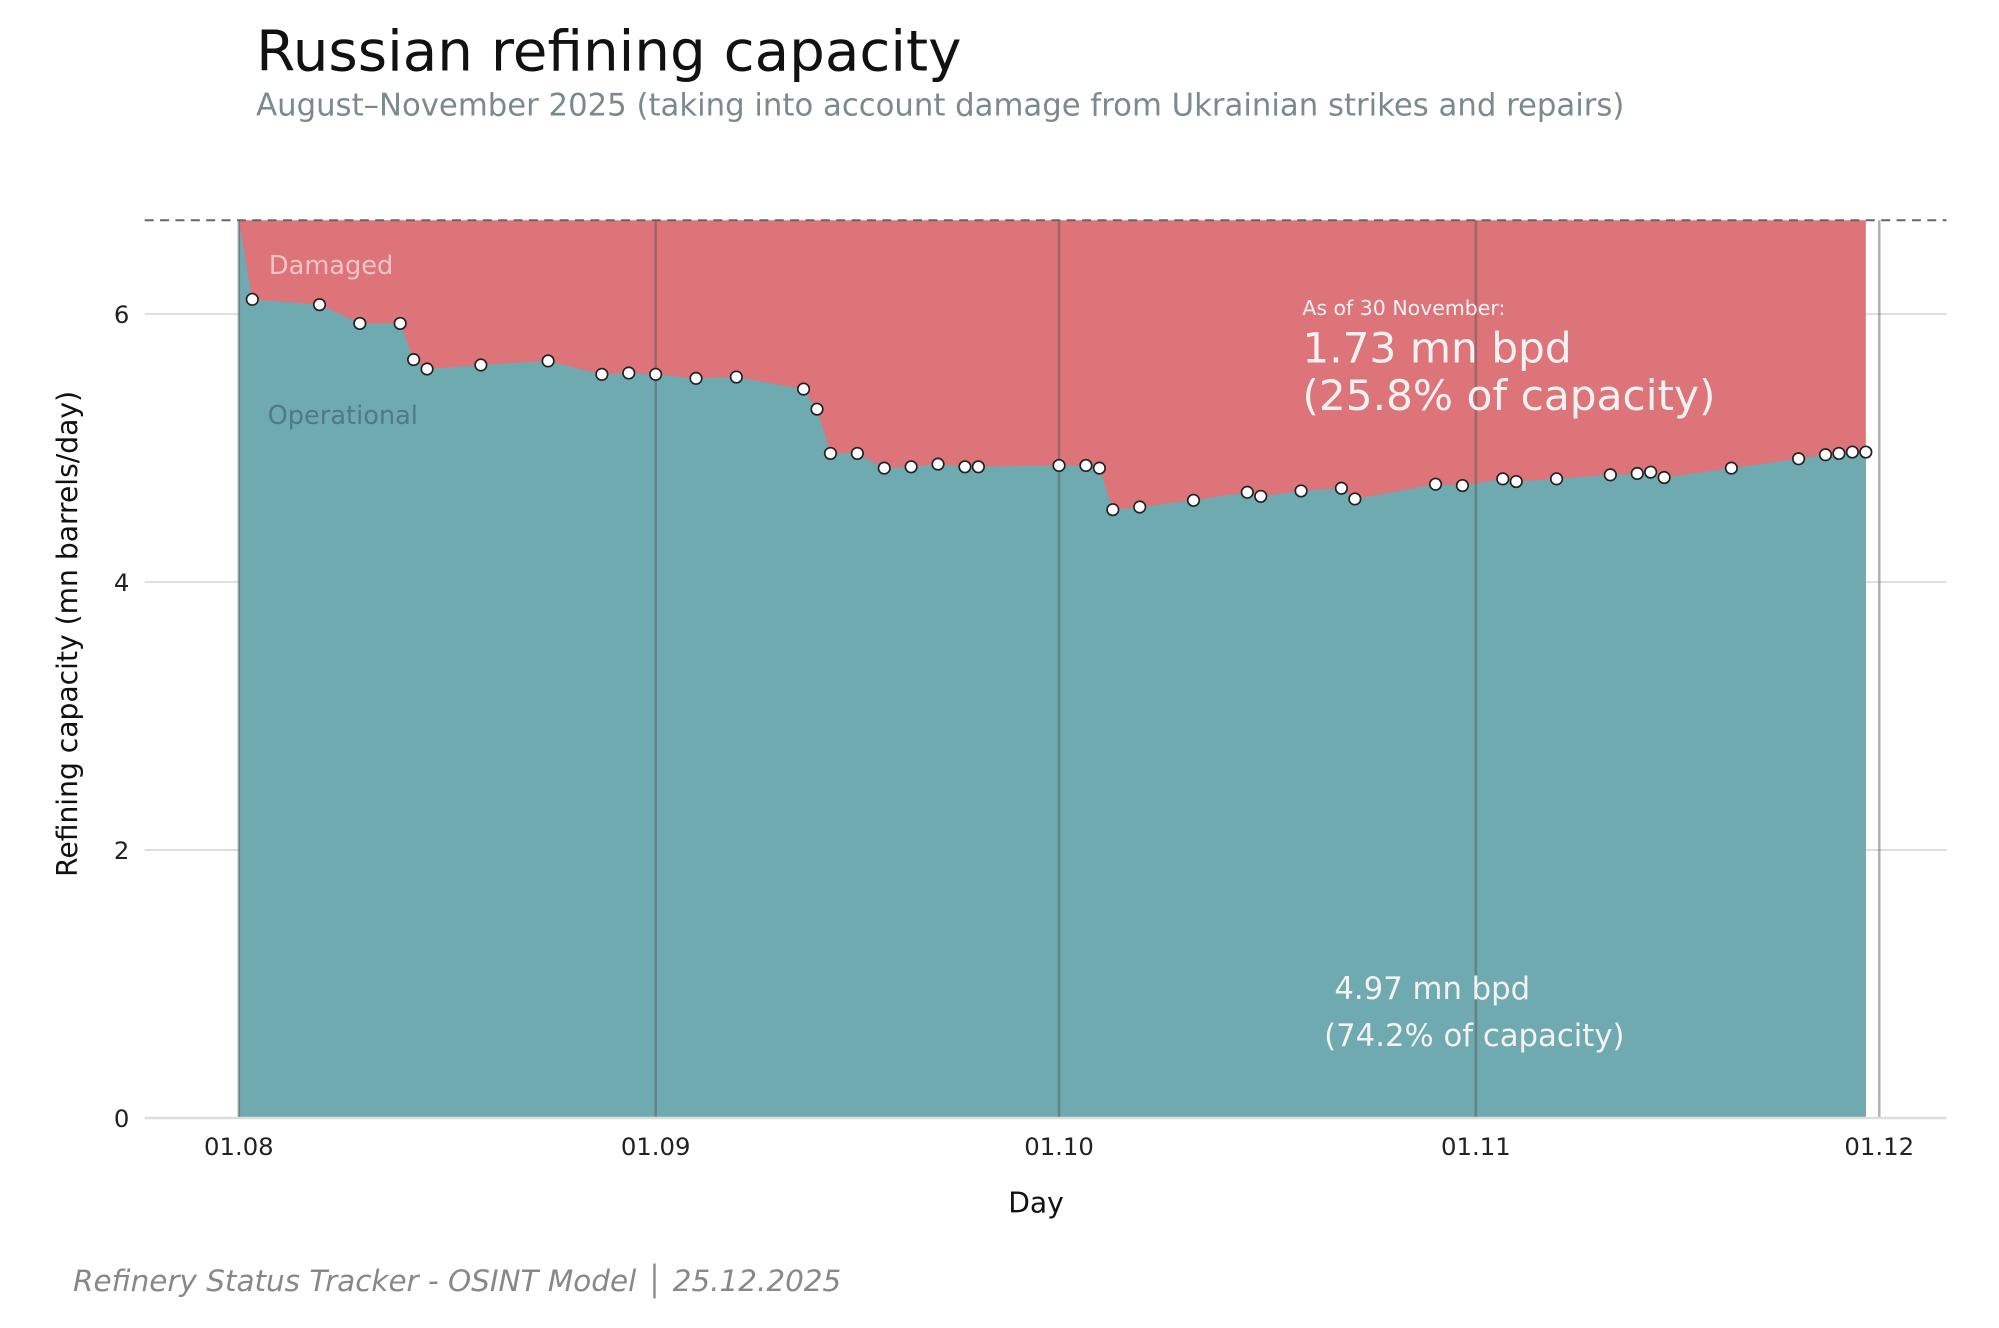 The image size is (1999, 1328). Describe the element at coordinates (1059, 1146) in the screenshot. I see `x-tick-label: 01.10` at that location.